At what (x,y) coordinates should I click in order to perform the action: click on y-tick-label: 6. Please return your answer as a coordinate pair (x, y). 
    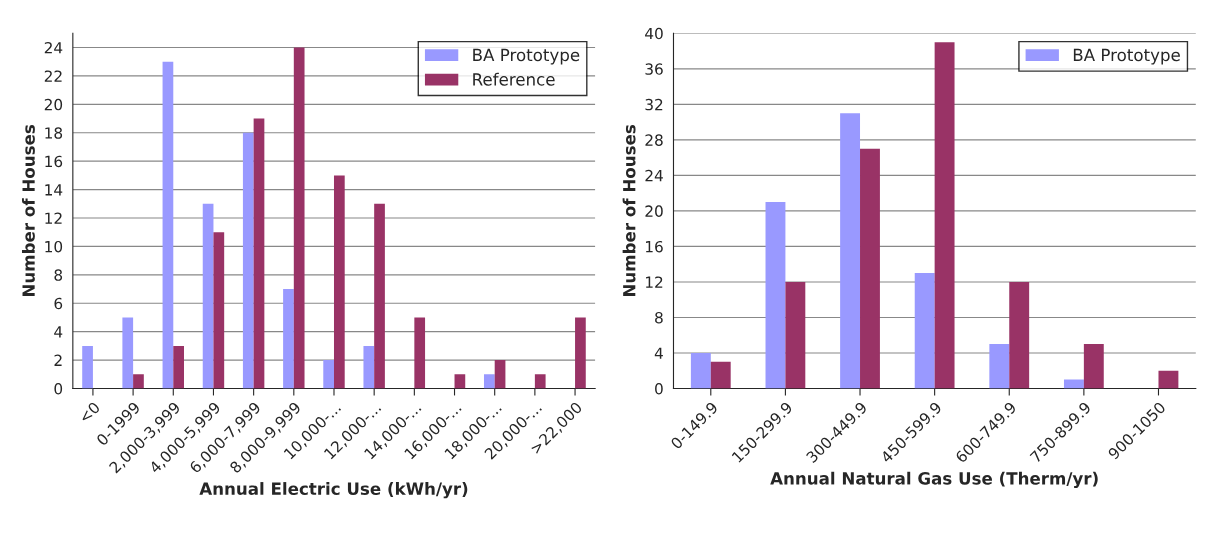
    Looking at the image, I should click on (58, 303).